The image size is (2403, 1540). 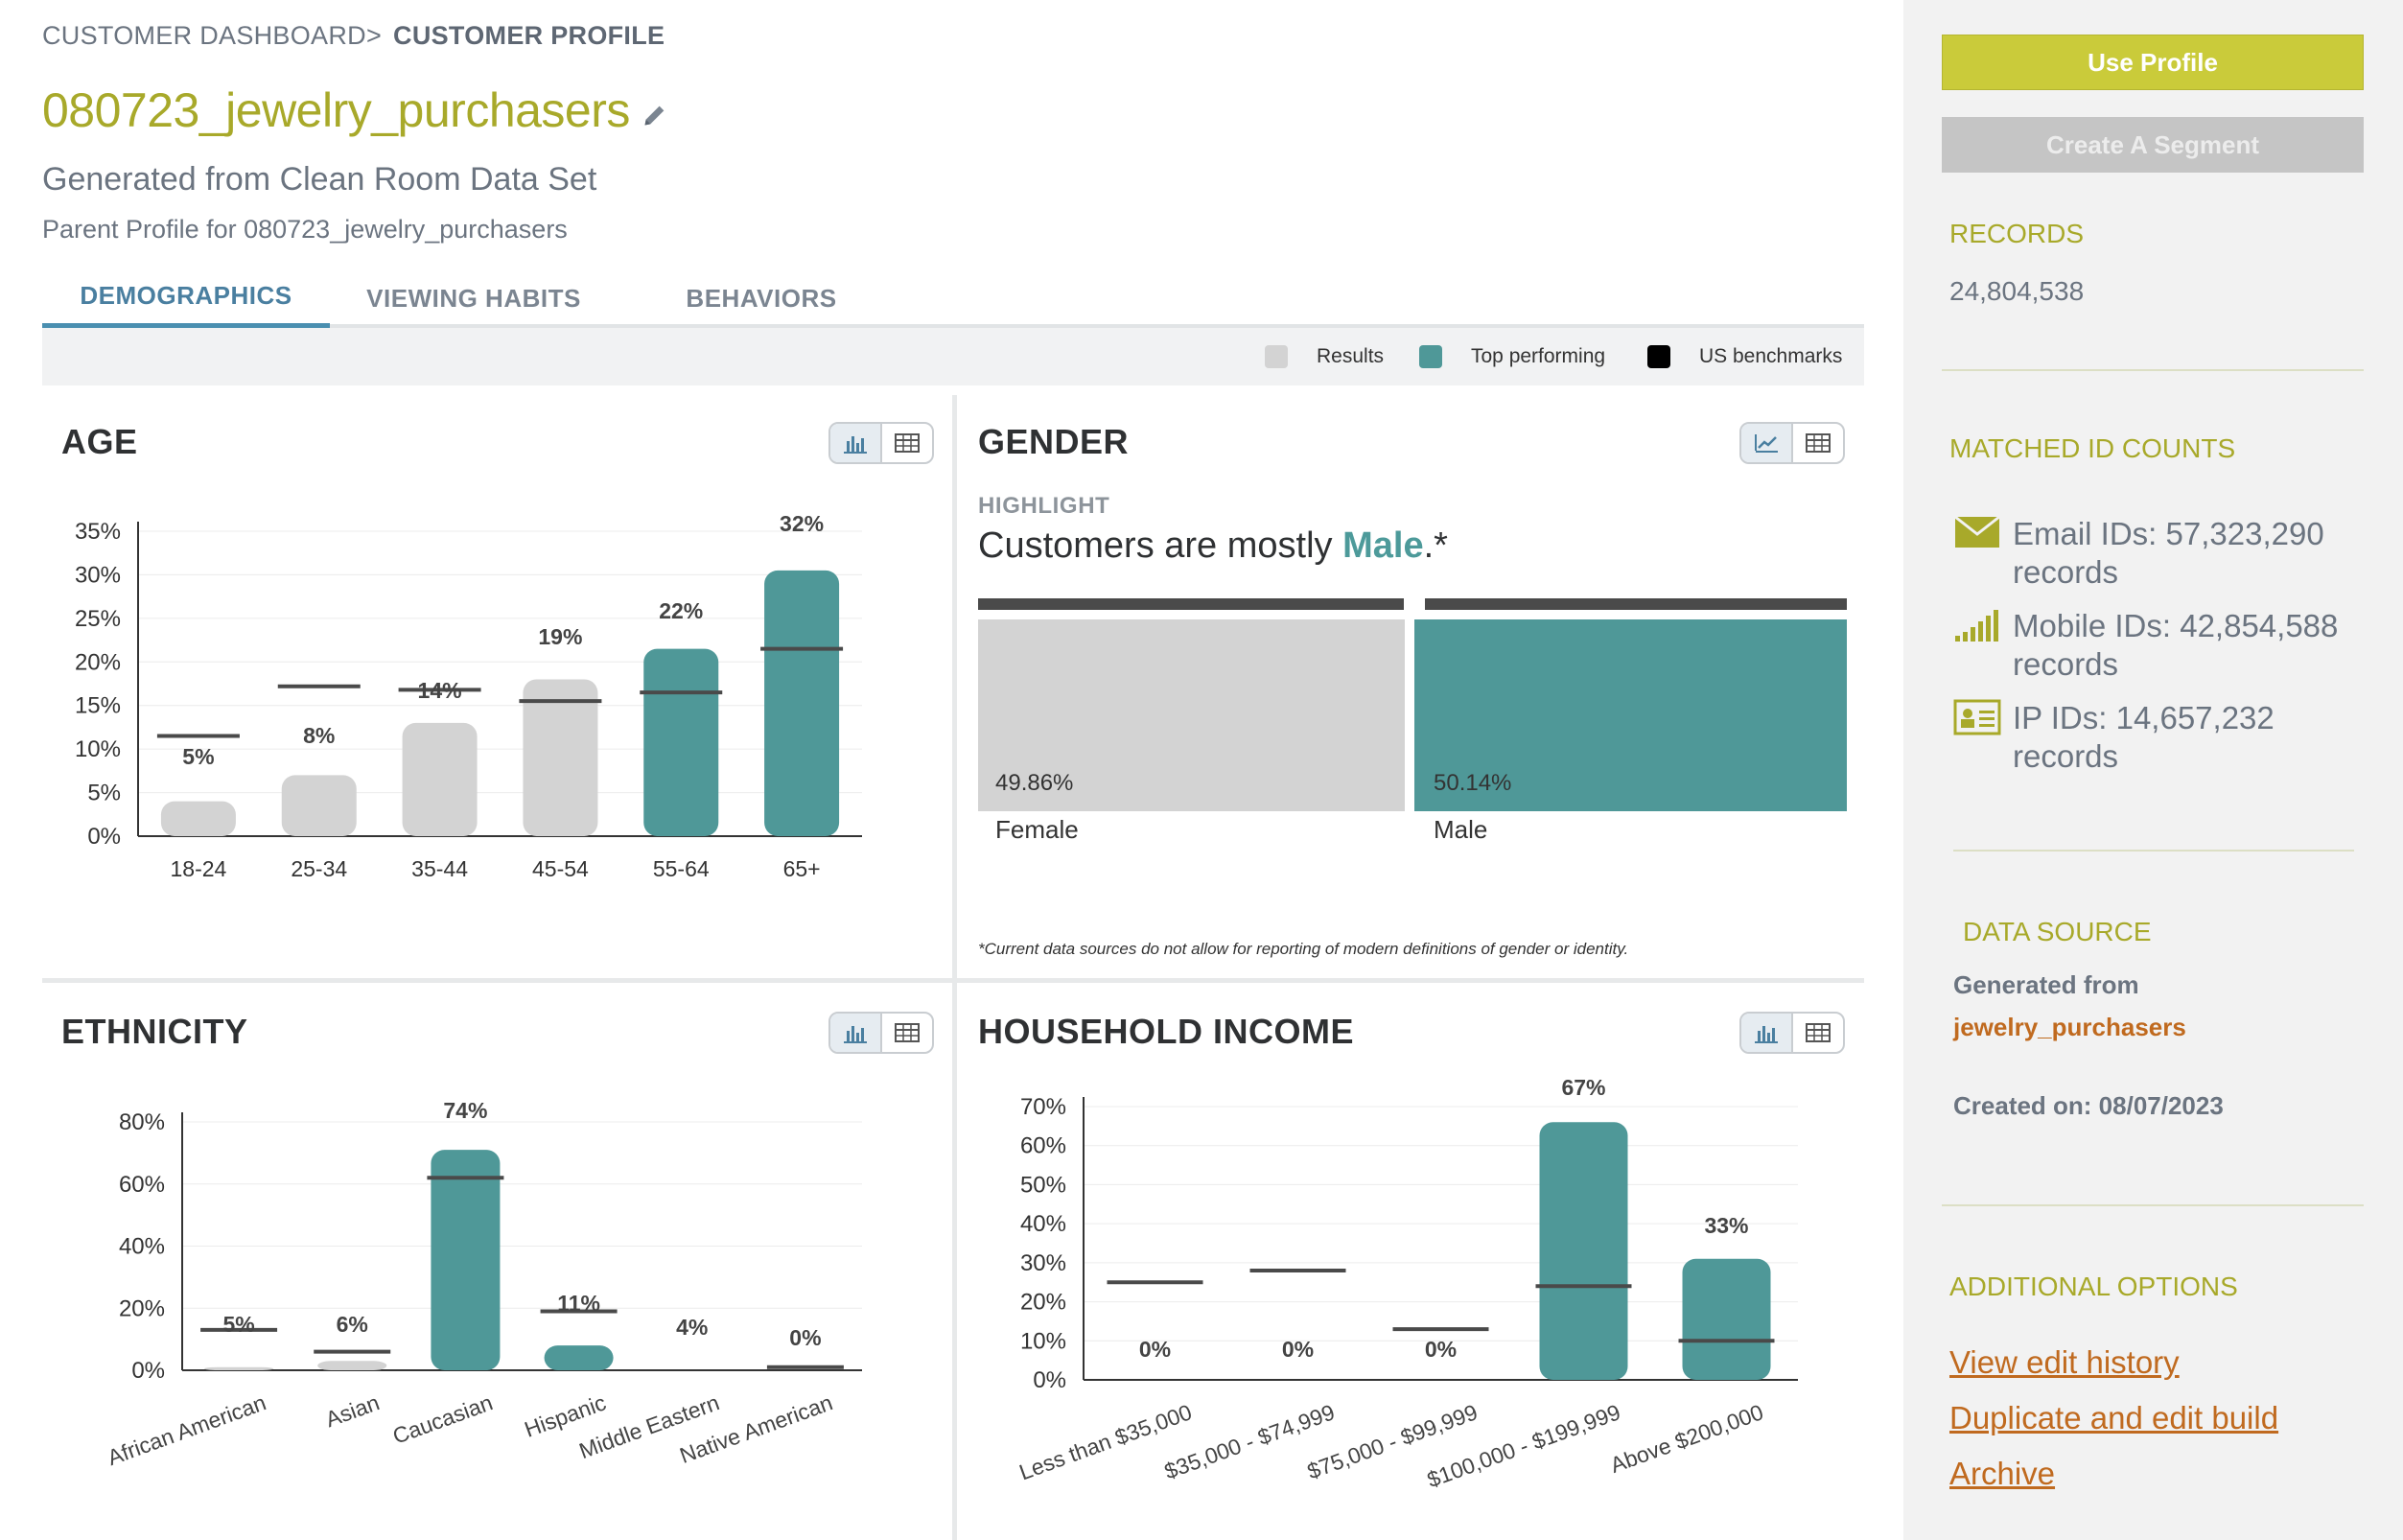 I want to click on legend-results: Results, so click(x=1324, y=356).